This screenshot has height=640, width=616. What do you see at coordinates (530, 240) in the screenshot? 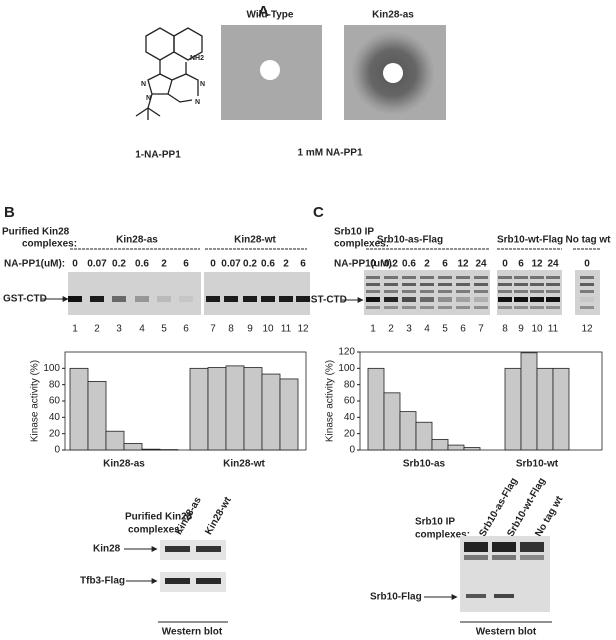
I see `group-label: Srb10-wt-Flag` at bounding box center [530, 240].